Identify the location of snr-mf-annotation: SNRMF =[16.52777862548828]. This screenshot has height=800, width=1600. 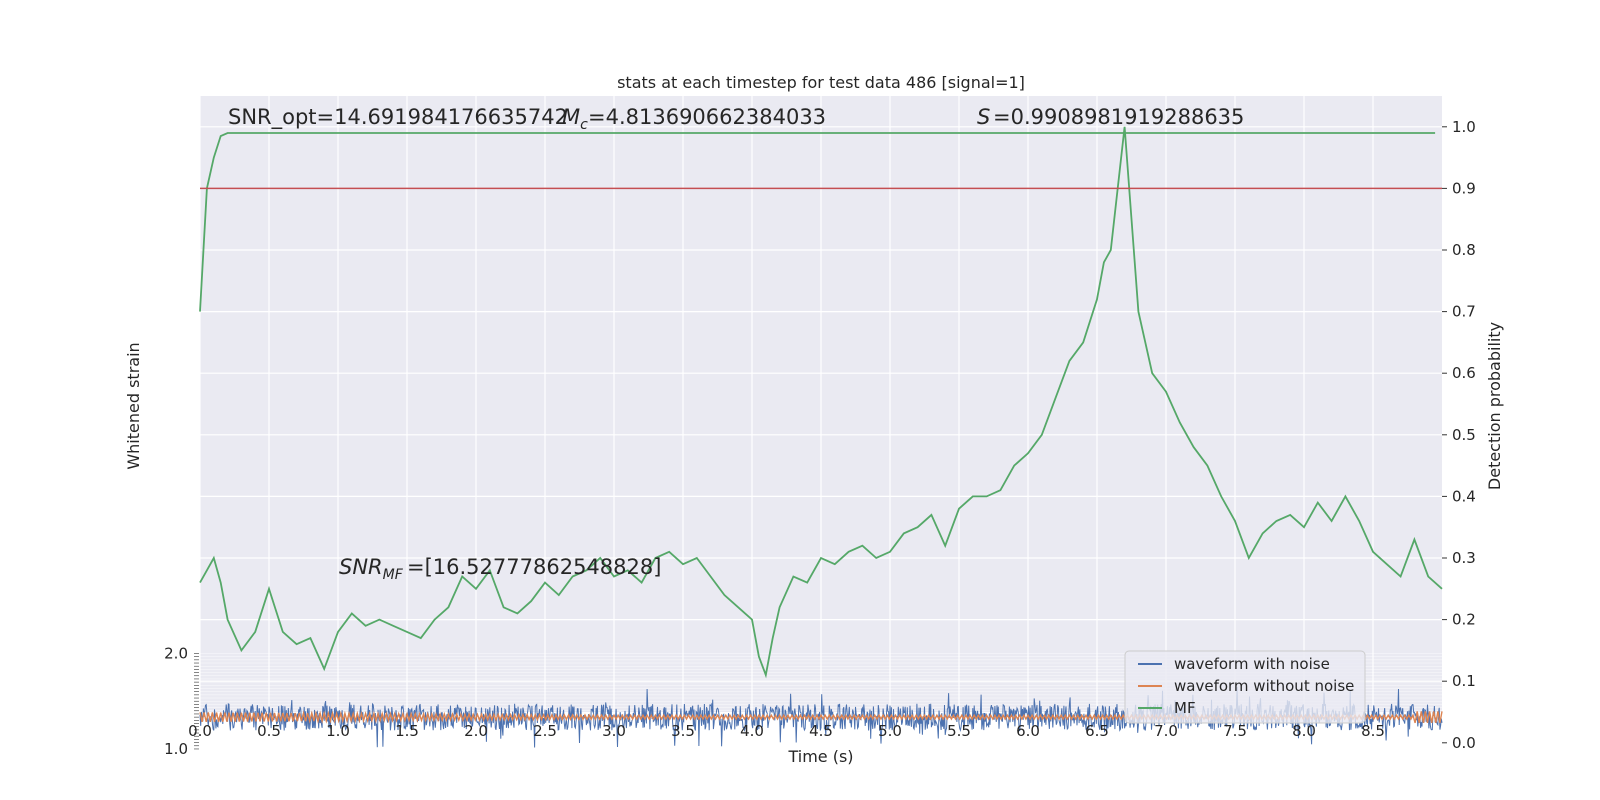
(500, 569).